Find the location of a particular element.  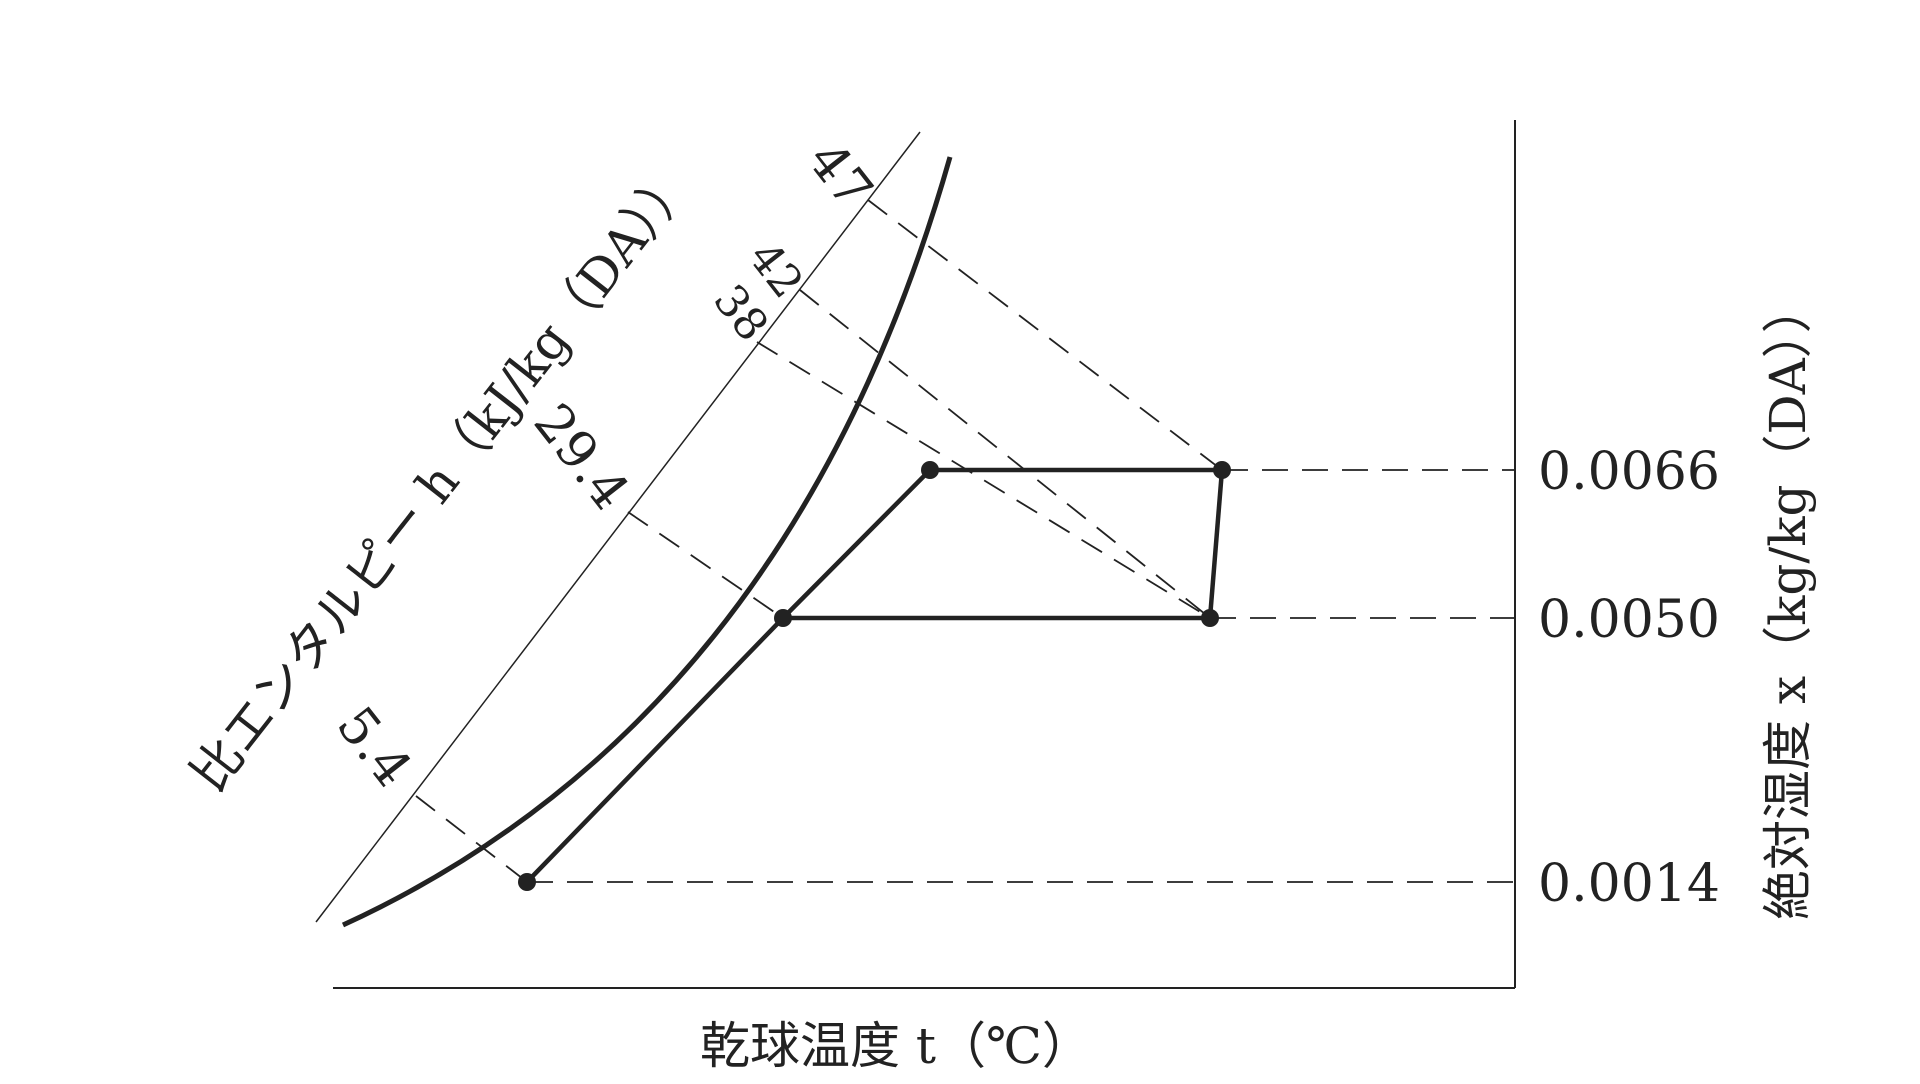

humidity-tick-label: 0.0014 is located at coordinates (1629, 884).